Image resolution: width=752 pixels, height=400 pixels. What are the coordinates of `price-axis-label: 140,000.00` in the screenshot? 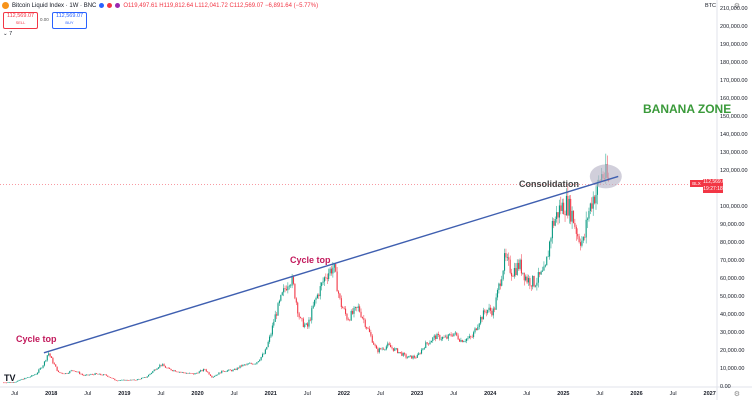 It's located at (734, 135).